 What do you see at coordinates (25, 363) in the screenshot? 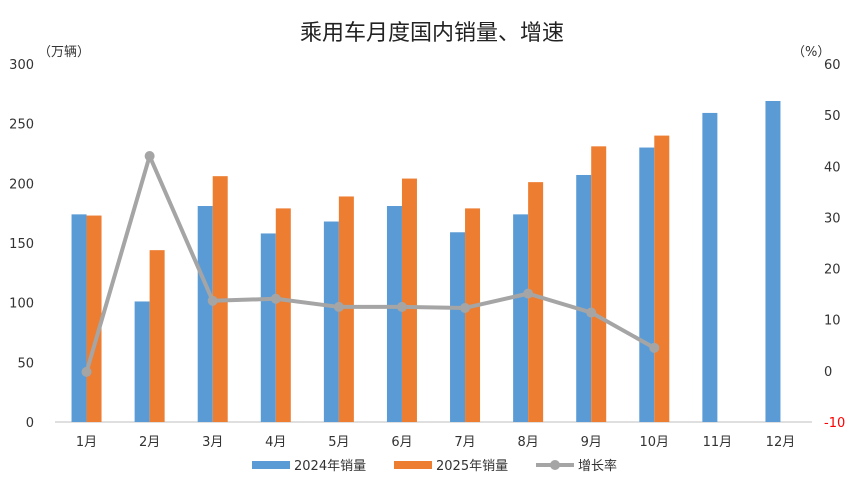
I see `left-tick-label: 50` at bounding box center [25, 363].